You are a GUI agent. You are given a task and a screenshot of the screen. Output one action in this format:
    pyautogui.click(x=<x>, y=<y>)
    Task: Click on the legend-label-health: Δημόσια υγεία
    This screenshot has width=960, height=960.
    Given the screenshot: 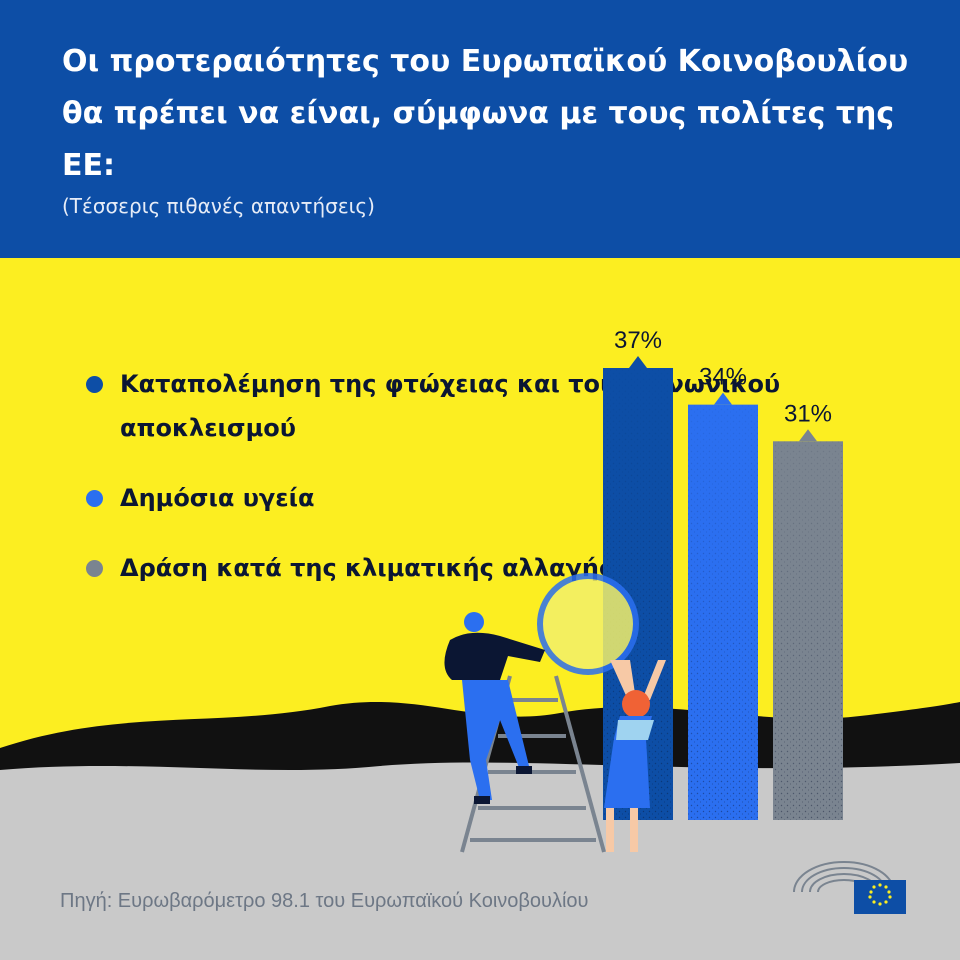 What is the action you would take?
    pyautogui.click(x=217, y=498)
    